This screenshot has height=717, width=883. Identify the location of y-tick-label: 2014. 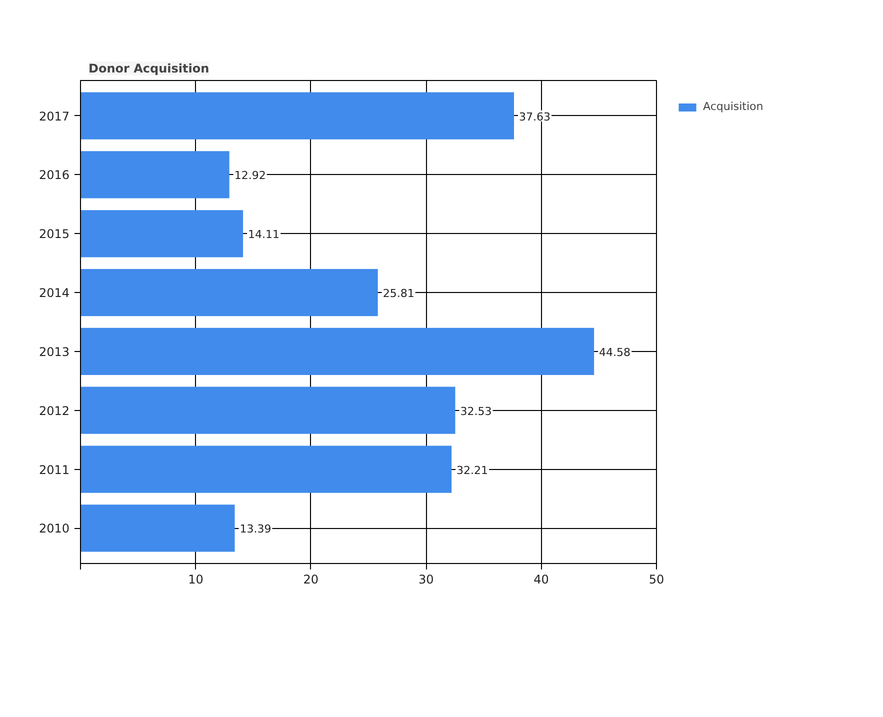
(54, 293).